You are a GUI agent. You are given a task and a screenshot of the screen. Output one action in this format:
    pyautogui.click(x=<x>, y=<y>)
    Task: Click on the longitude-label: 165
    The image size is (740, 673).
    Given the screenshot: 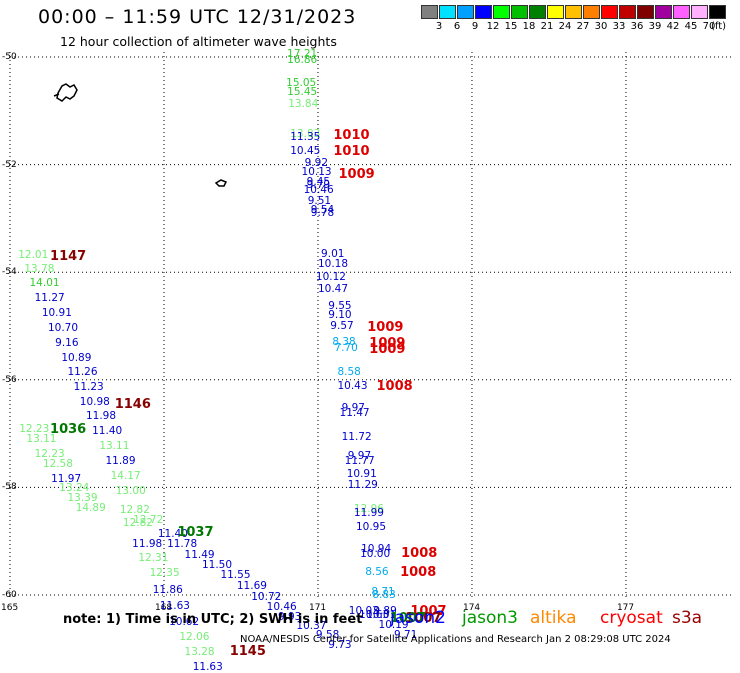 What is the action you would take?
    pyautogui.click(x=10, y=608)
    